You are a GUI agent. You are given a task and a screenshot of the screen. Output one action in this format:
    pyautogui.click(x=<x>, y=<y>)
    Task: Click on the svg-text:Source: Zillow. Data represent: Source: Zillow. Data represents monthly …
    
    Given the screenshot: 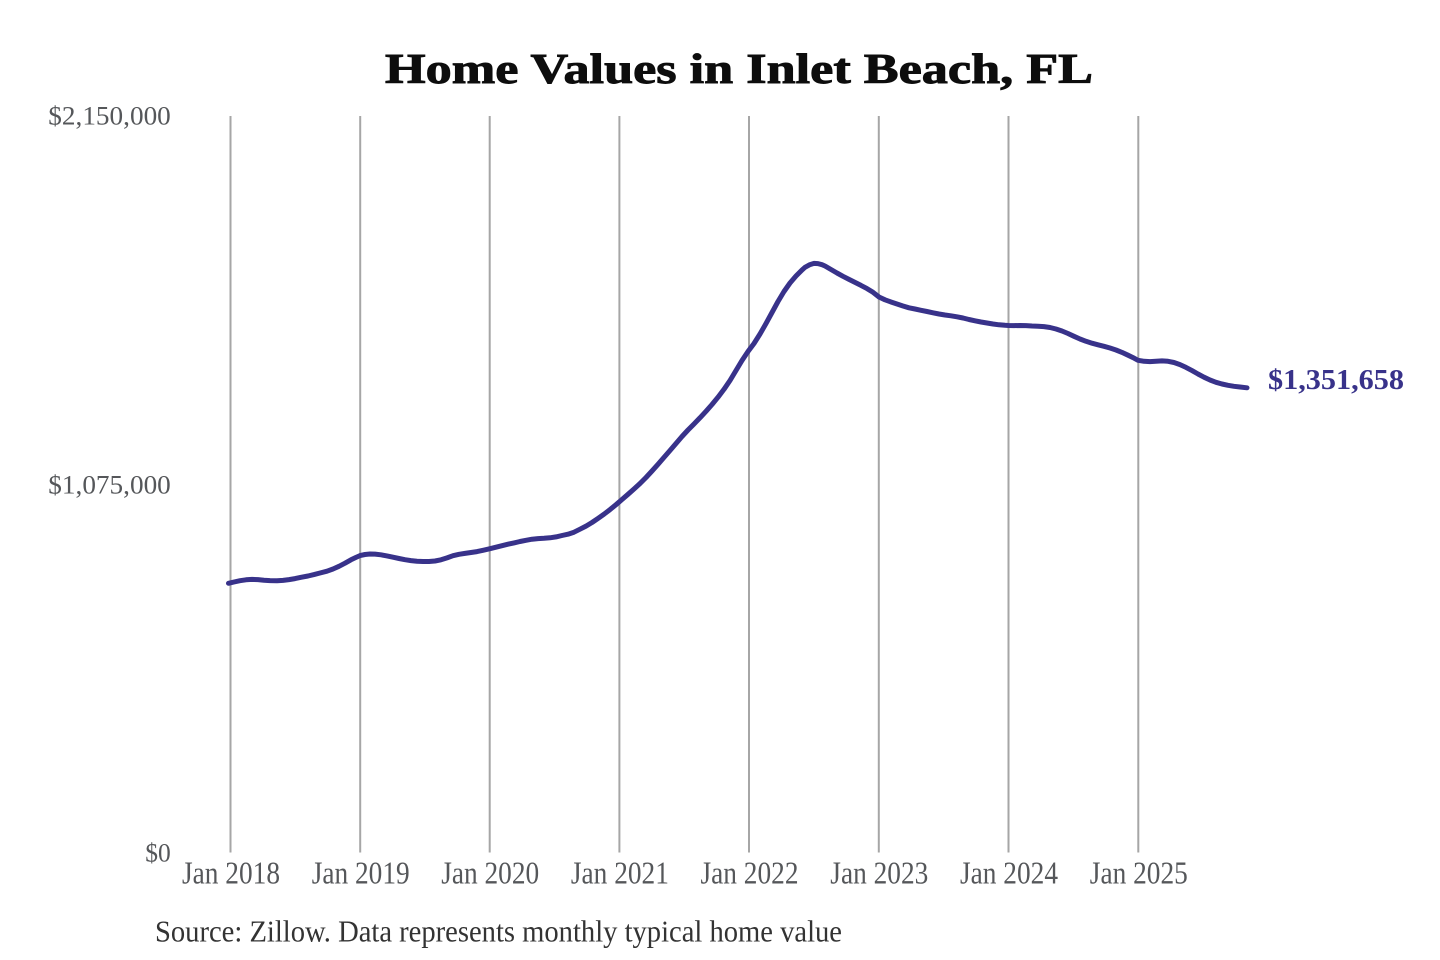 What is the action you would take?
    pyautogui.click(x=498, y=931)
    